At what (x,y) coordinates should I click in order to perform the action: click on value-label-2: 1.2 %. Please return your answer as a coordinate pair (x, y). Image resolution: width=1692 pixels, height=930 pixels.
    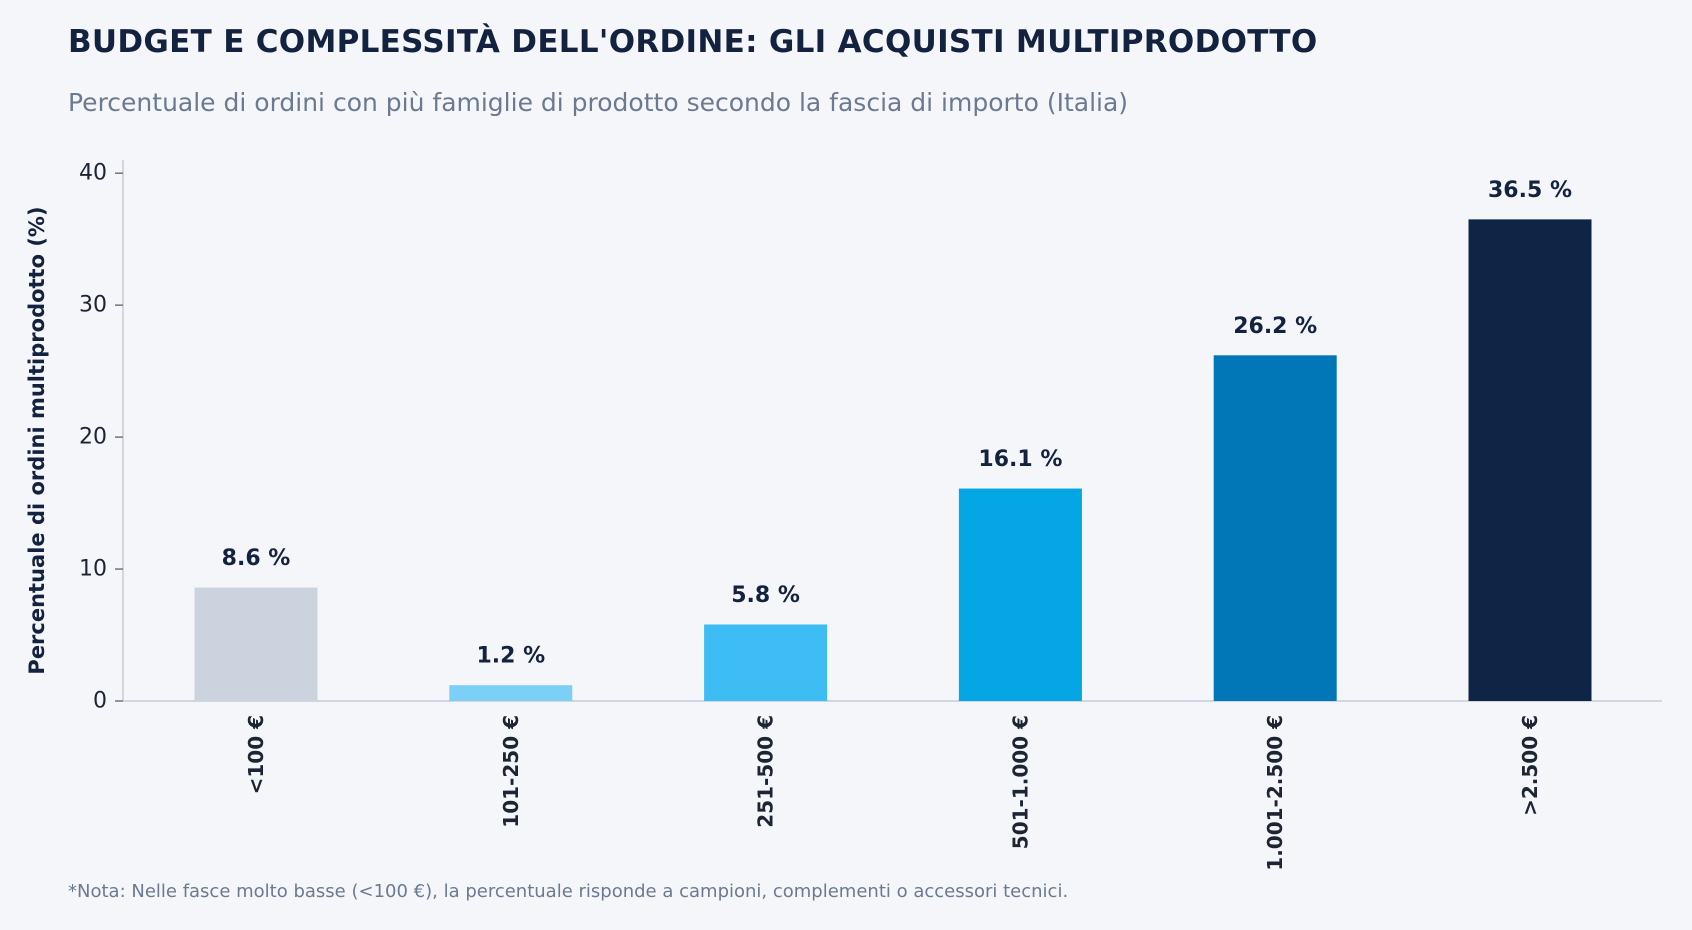
    Looking at the image, I should click on (510, 656).